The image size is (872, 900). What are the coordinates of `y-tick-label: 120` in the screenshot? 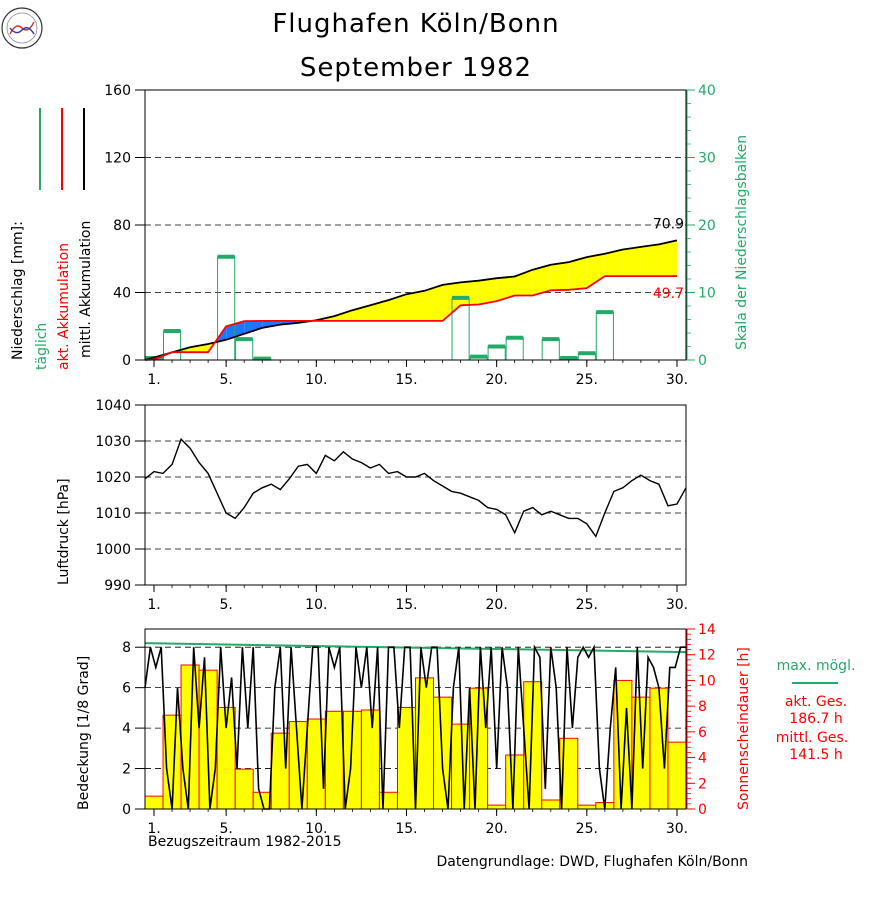 It's located at (117, 159).